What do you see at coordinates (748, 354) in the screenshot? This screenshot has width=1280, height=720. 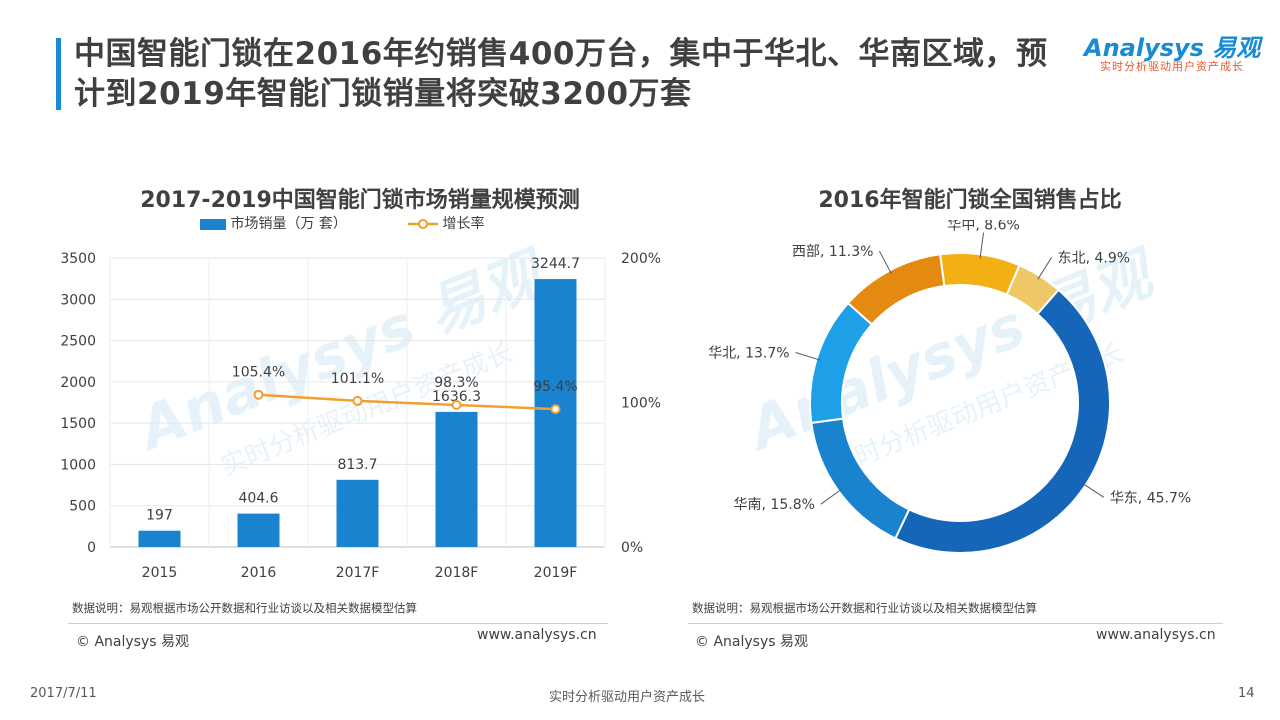 I see `donut-slice-label: 华北, 13.7%` at bounding box center [748, 354].